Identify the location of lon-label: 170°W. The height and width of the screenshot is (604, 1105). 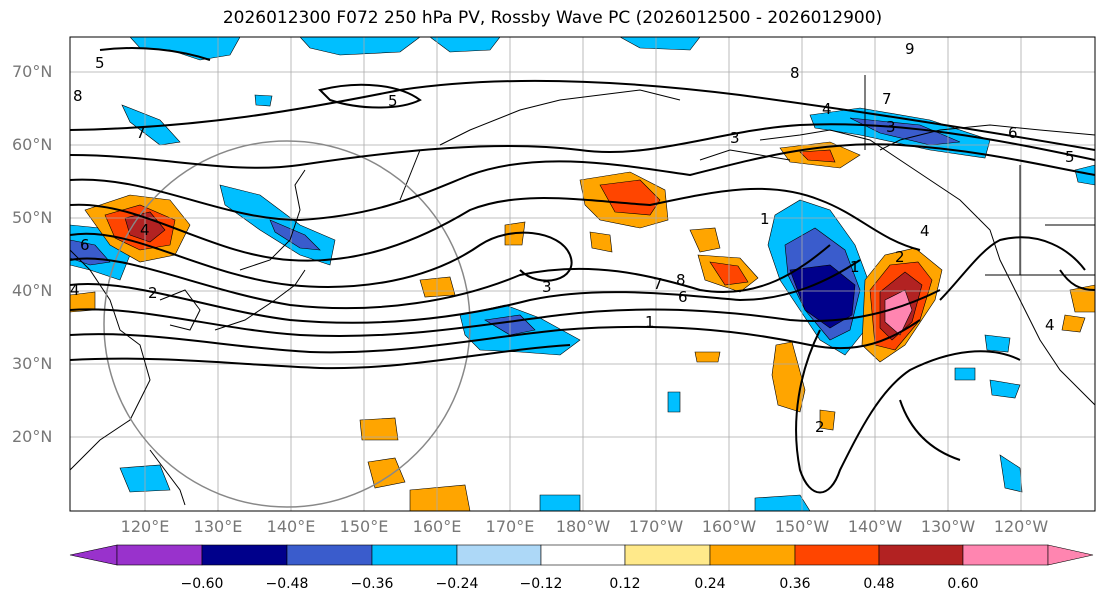
(656, 526).